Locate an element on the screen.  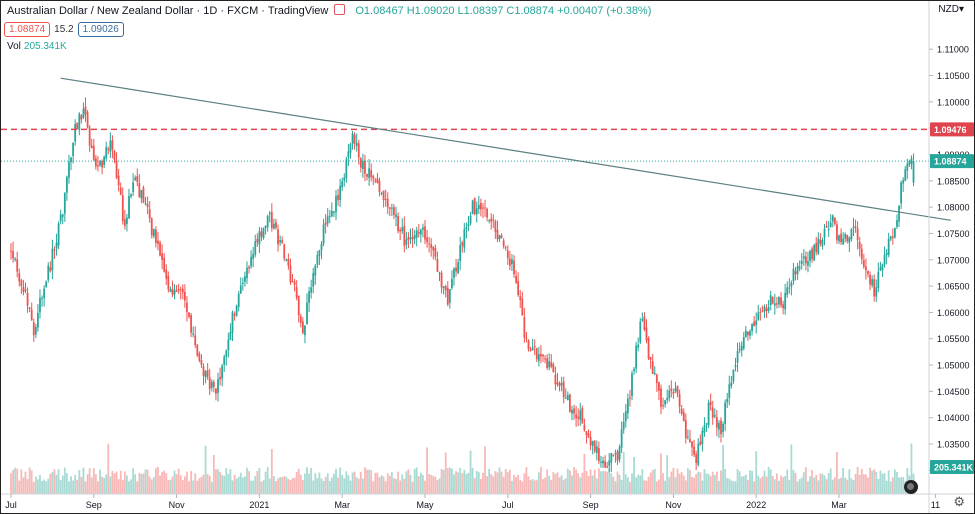
gear-icon: ⚙ is located at coordinates (959, 501).